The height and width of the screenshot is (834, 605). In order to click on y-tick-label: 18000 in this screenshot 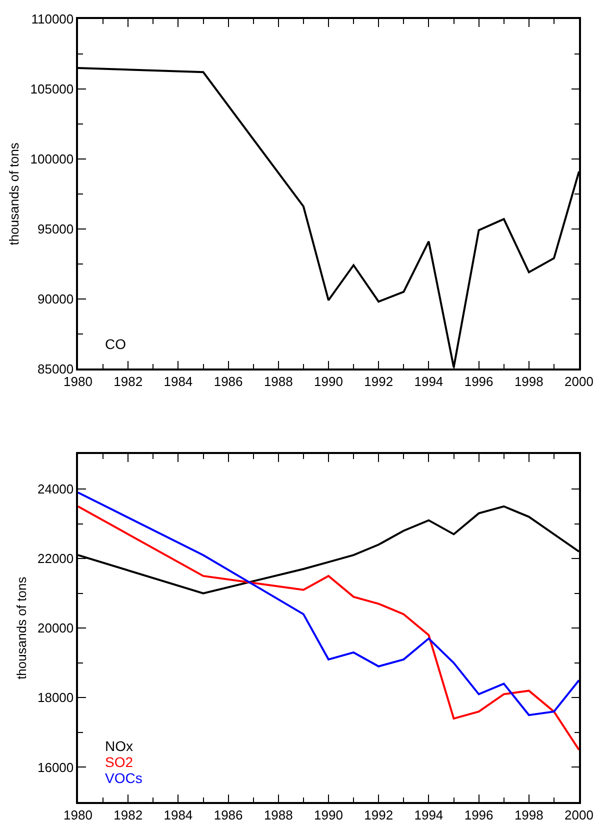, I will do `click(55, 698)`.